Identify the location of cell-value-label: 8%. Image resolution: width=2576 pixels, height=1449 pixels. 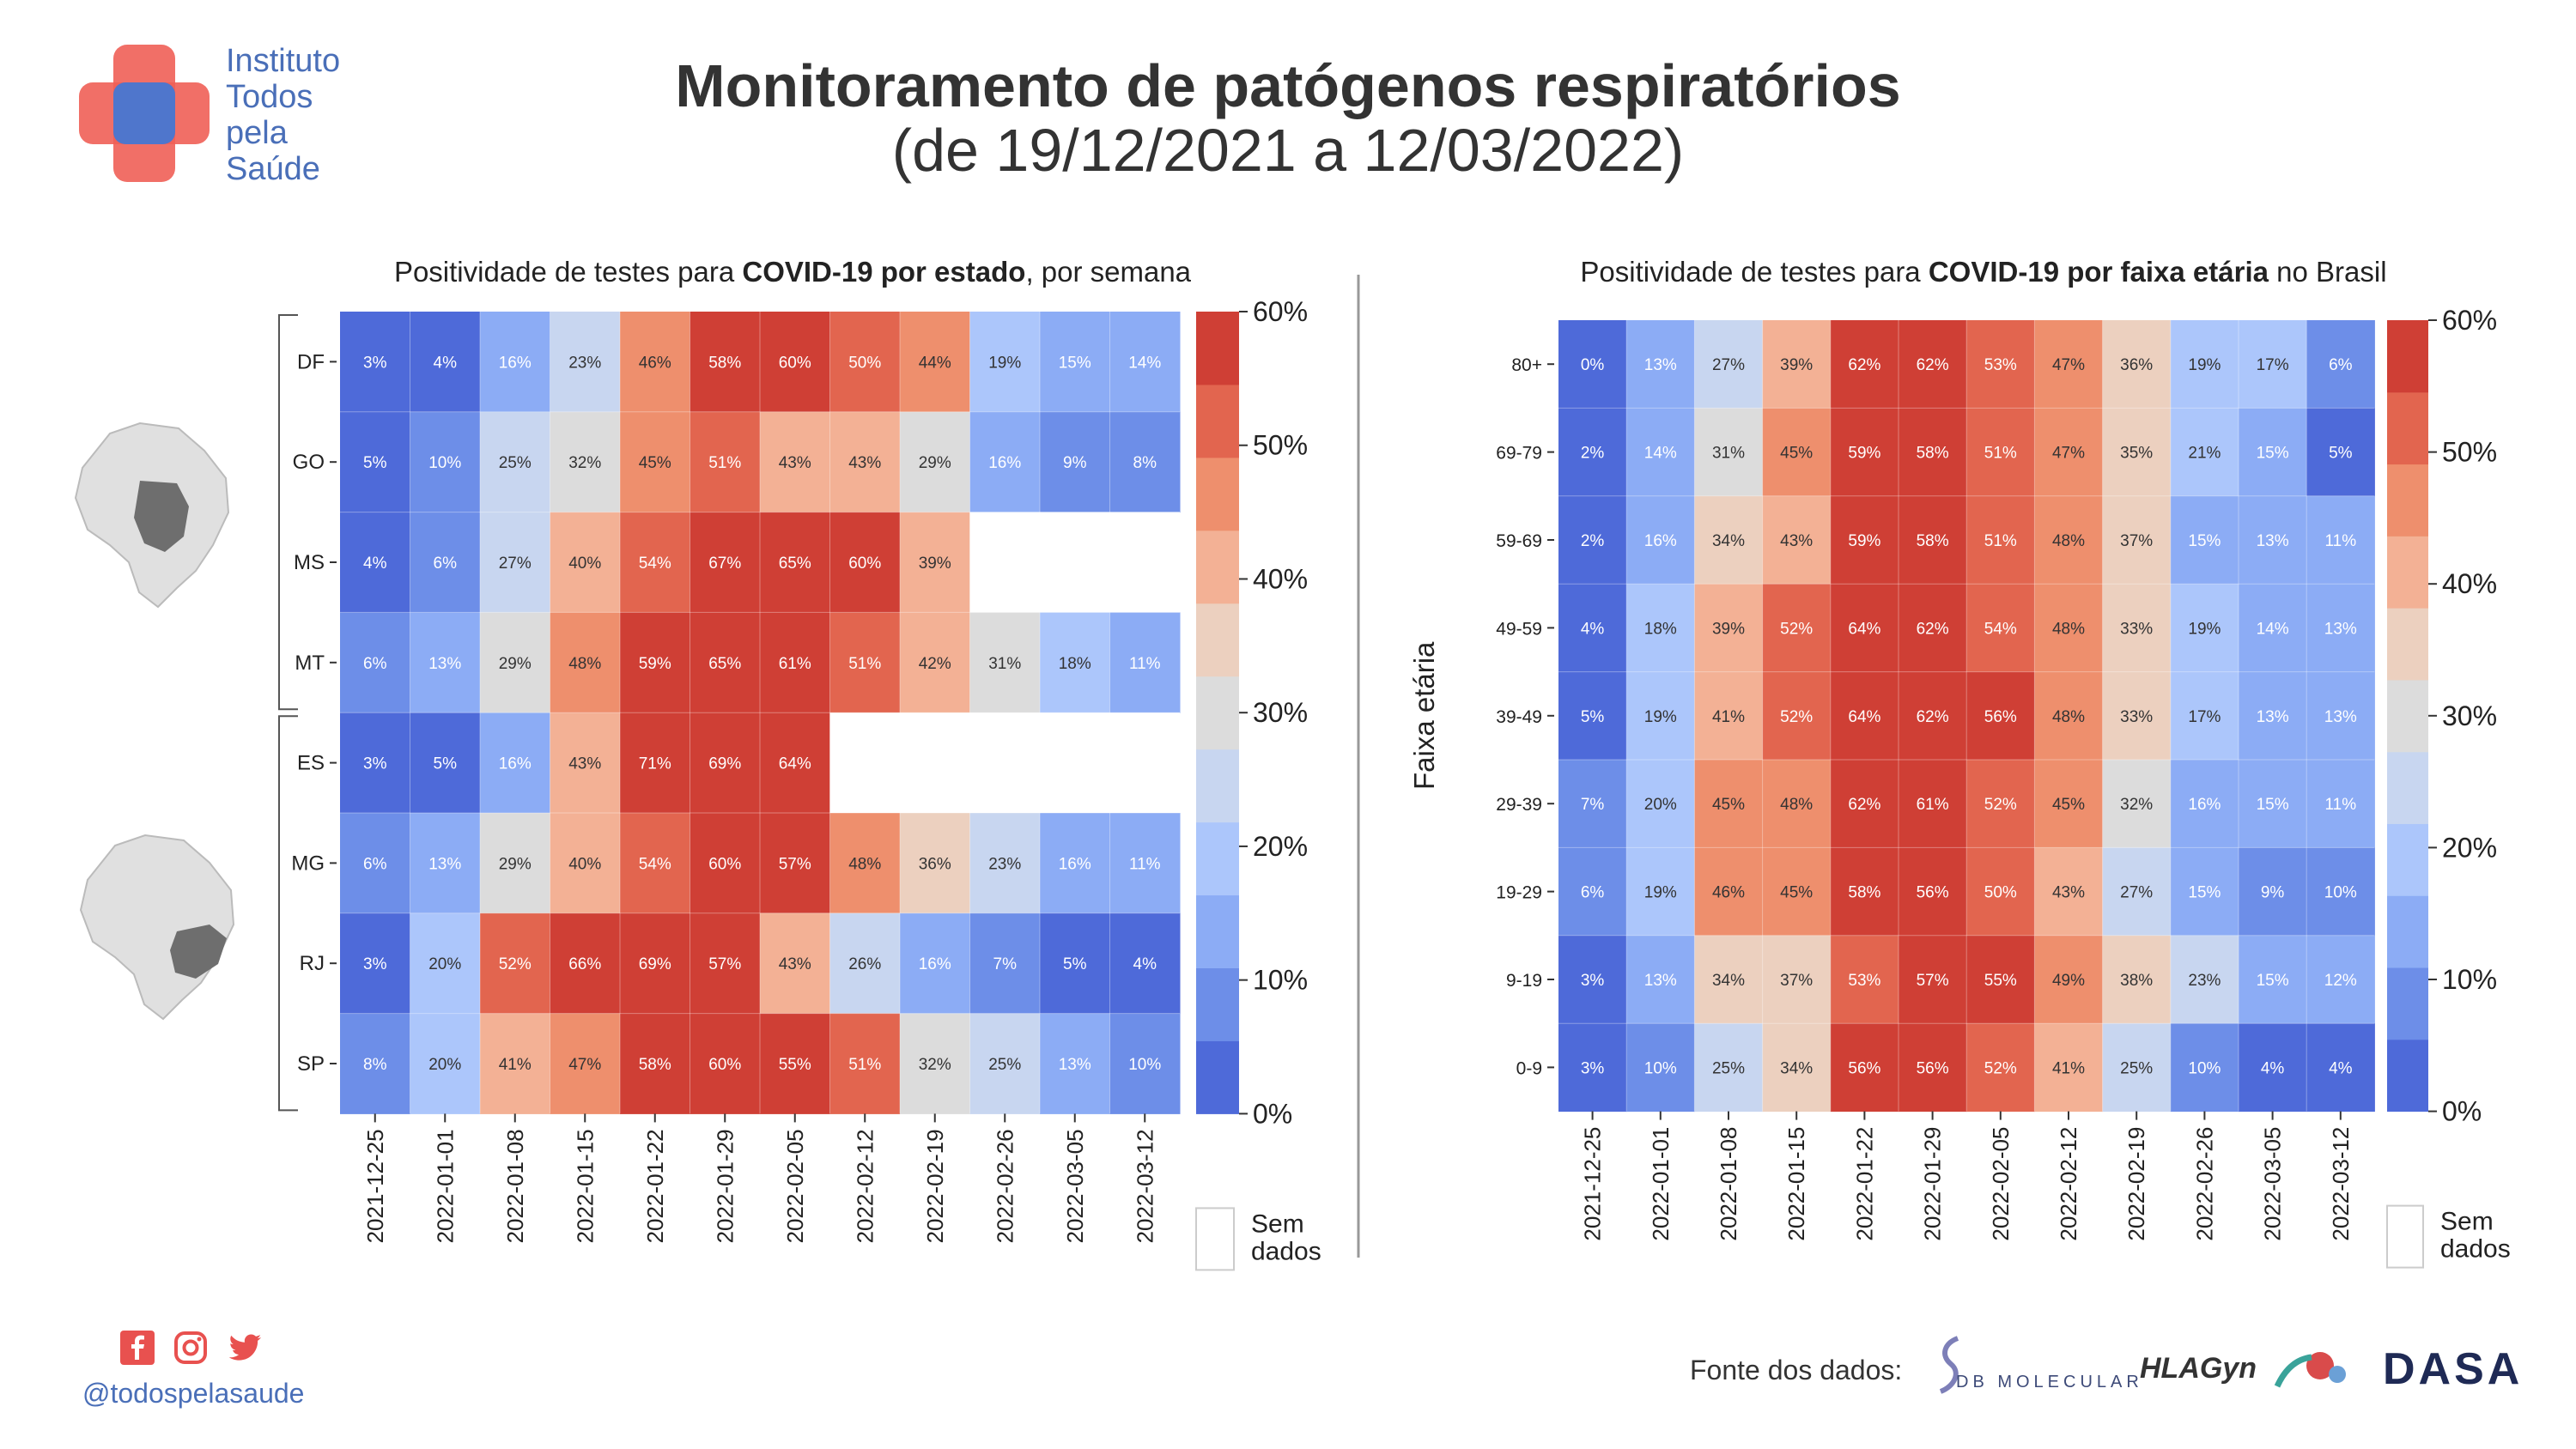
(375, 1065).